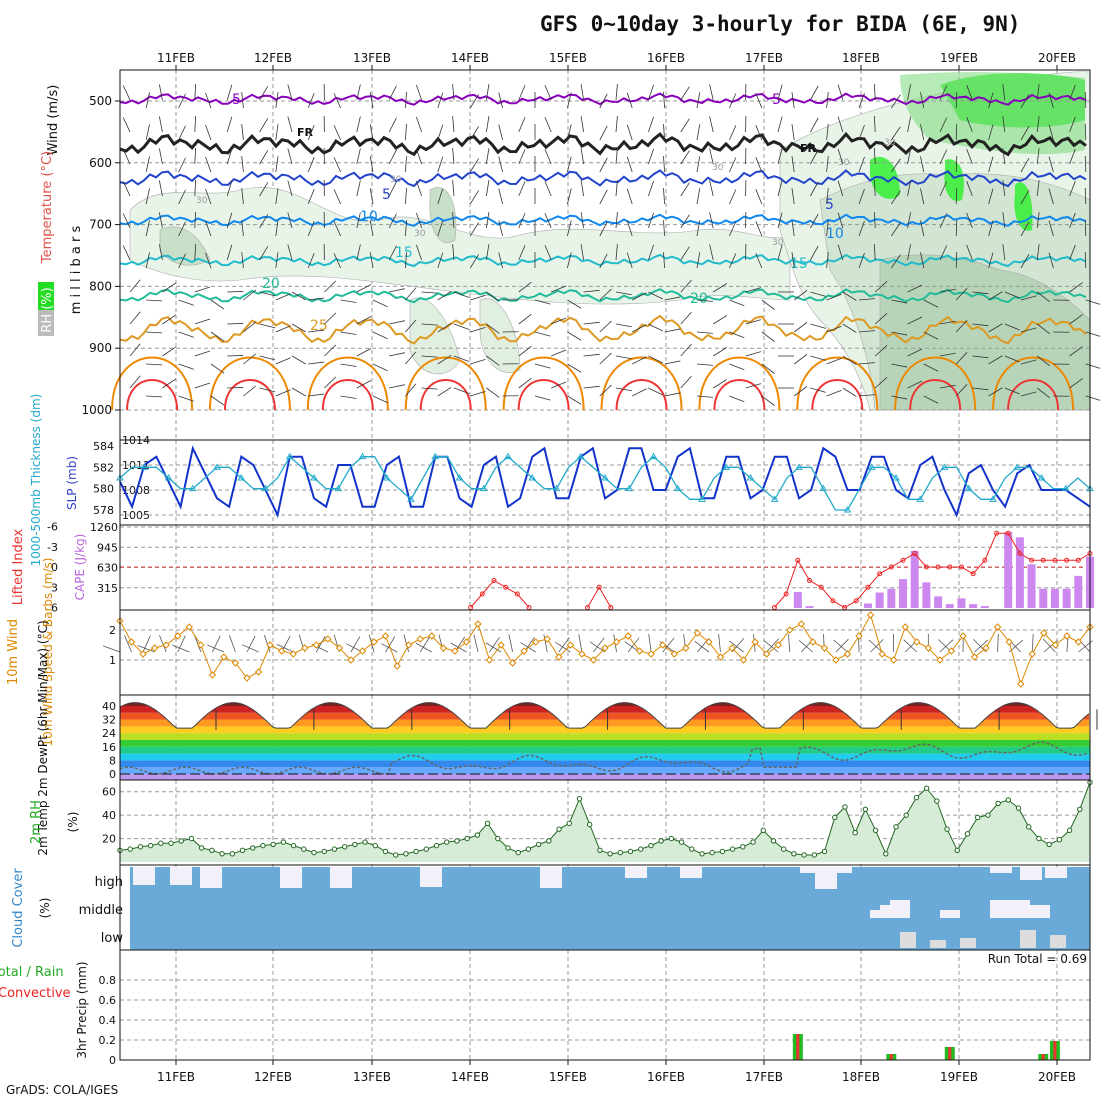 The image size is (1100, 1100). What do you see at coordinates (500, 593) in the screenshot?
I see `li-line` at bounding box center [500, 593].